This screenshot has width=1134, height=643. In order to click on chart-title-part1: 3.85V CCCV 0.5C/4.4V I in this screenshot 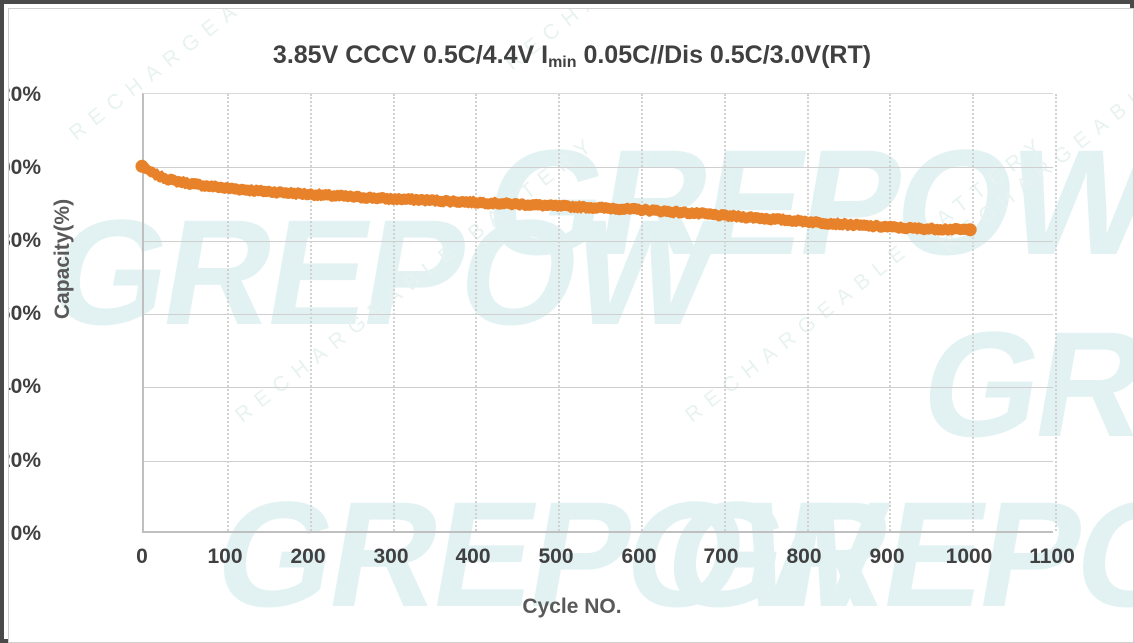, I will do `click(410, 55)`.